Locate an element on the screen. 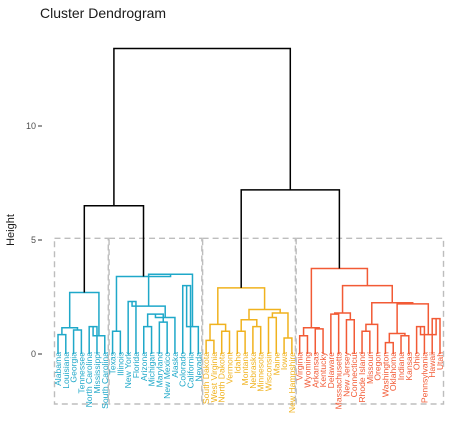 Image resolution: width=460 pixels, height=421 pixels. branch-d16 is located at coordinates (392, 313).